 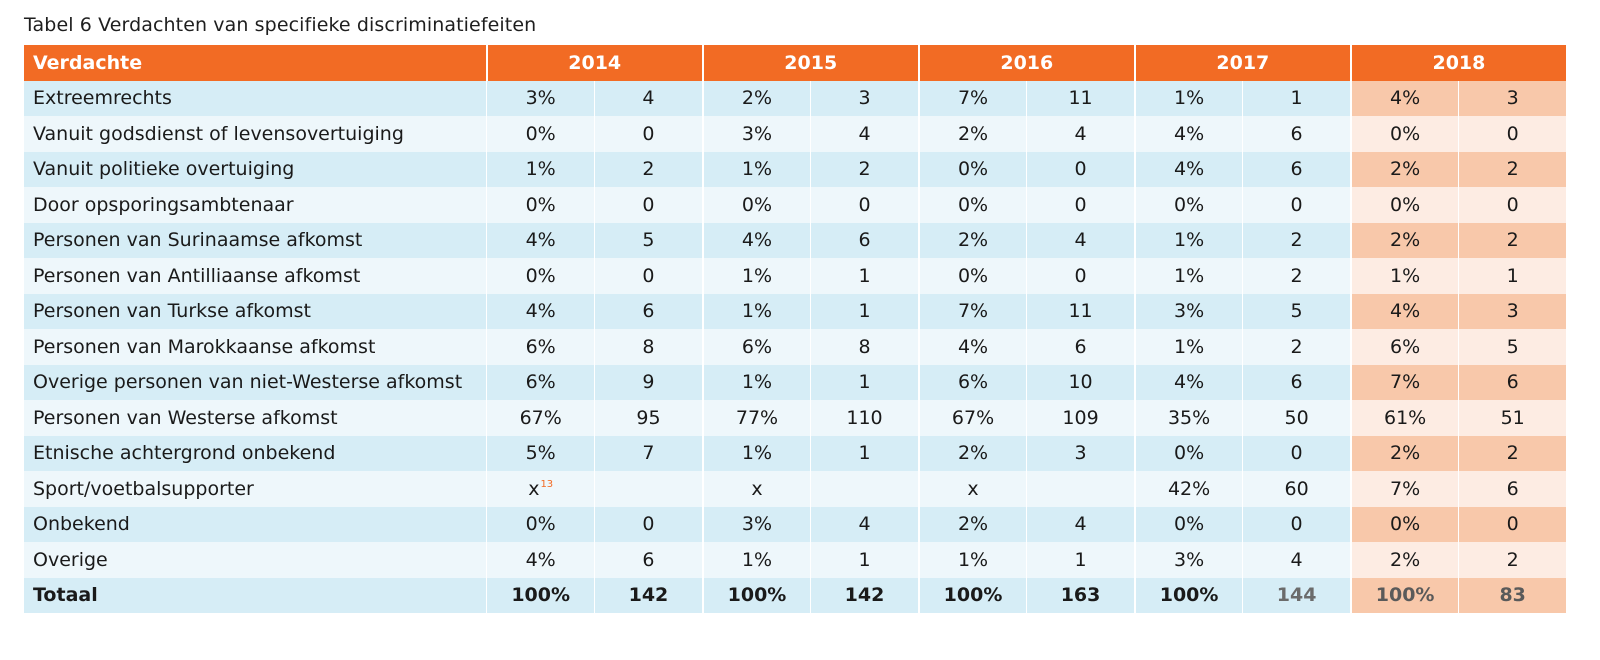 What do you see at coordinates (1081, 134) in the screenshot?
I see `cell-count: 4` at bounding box center [1081, 134].